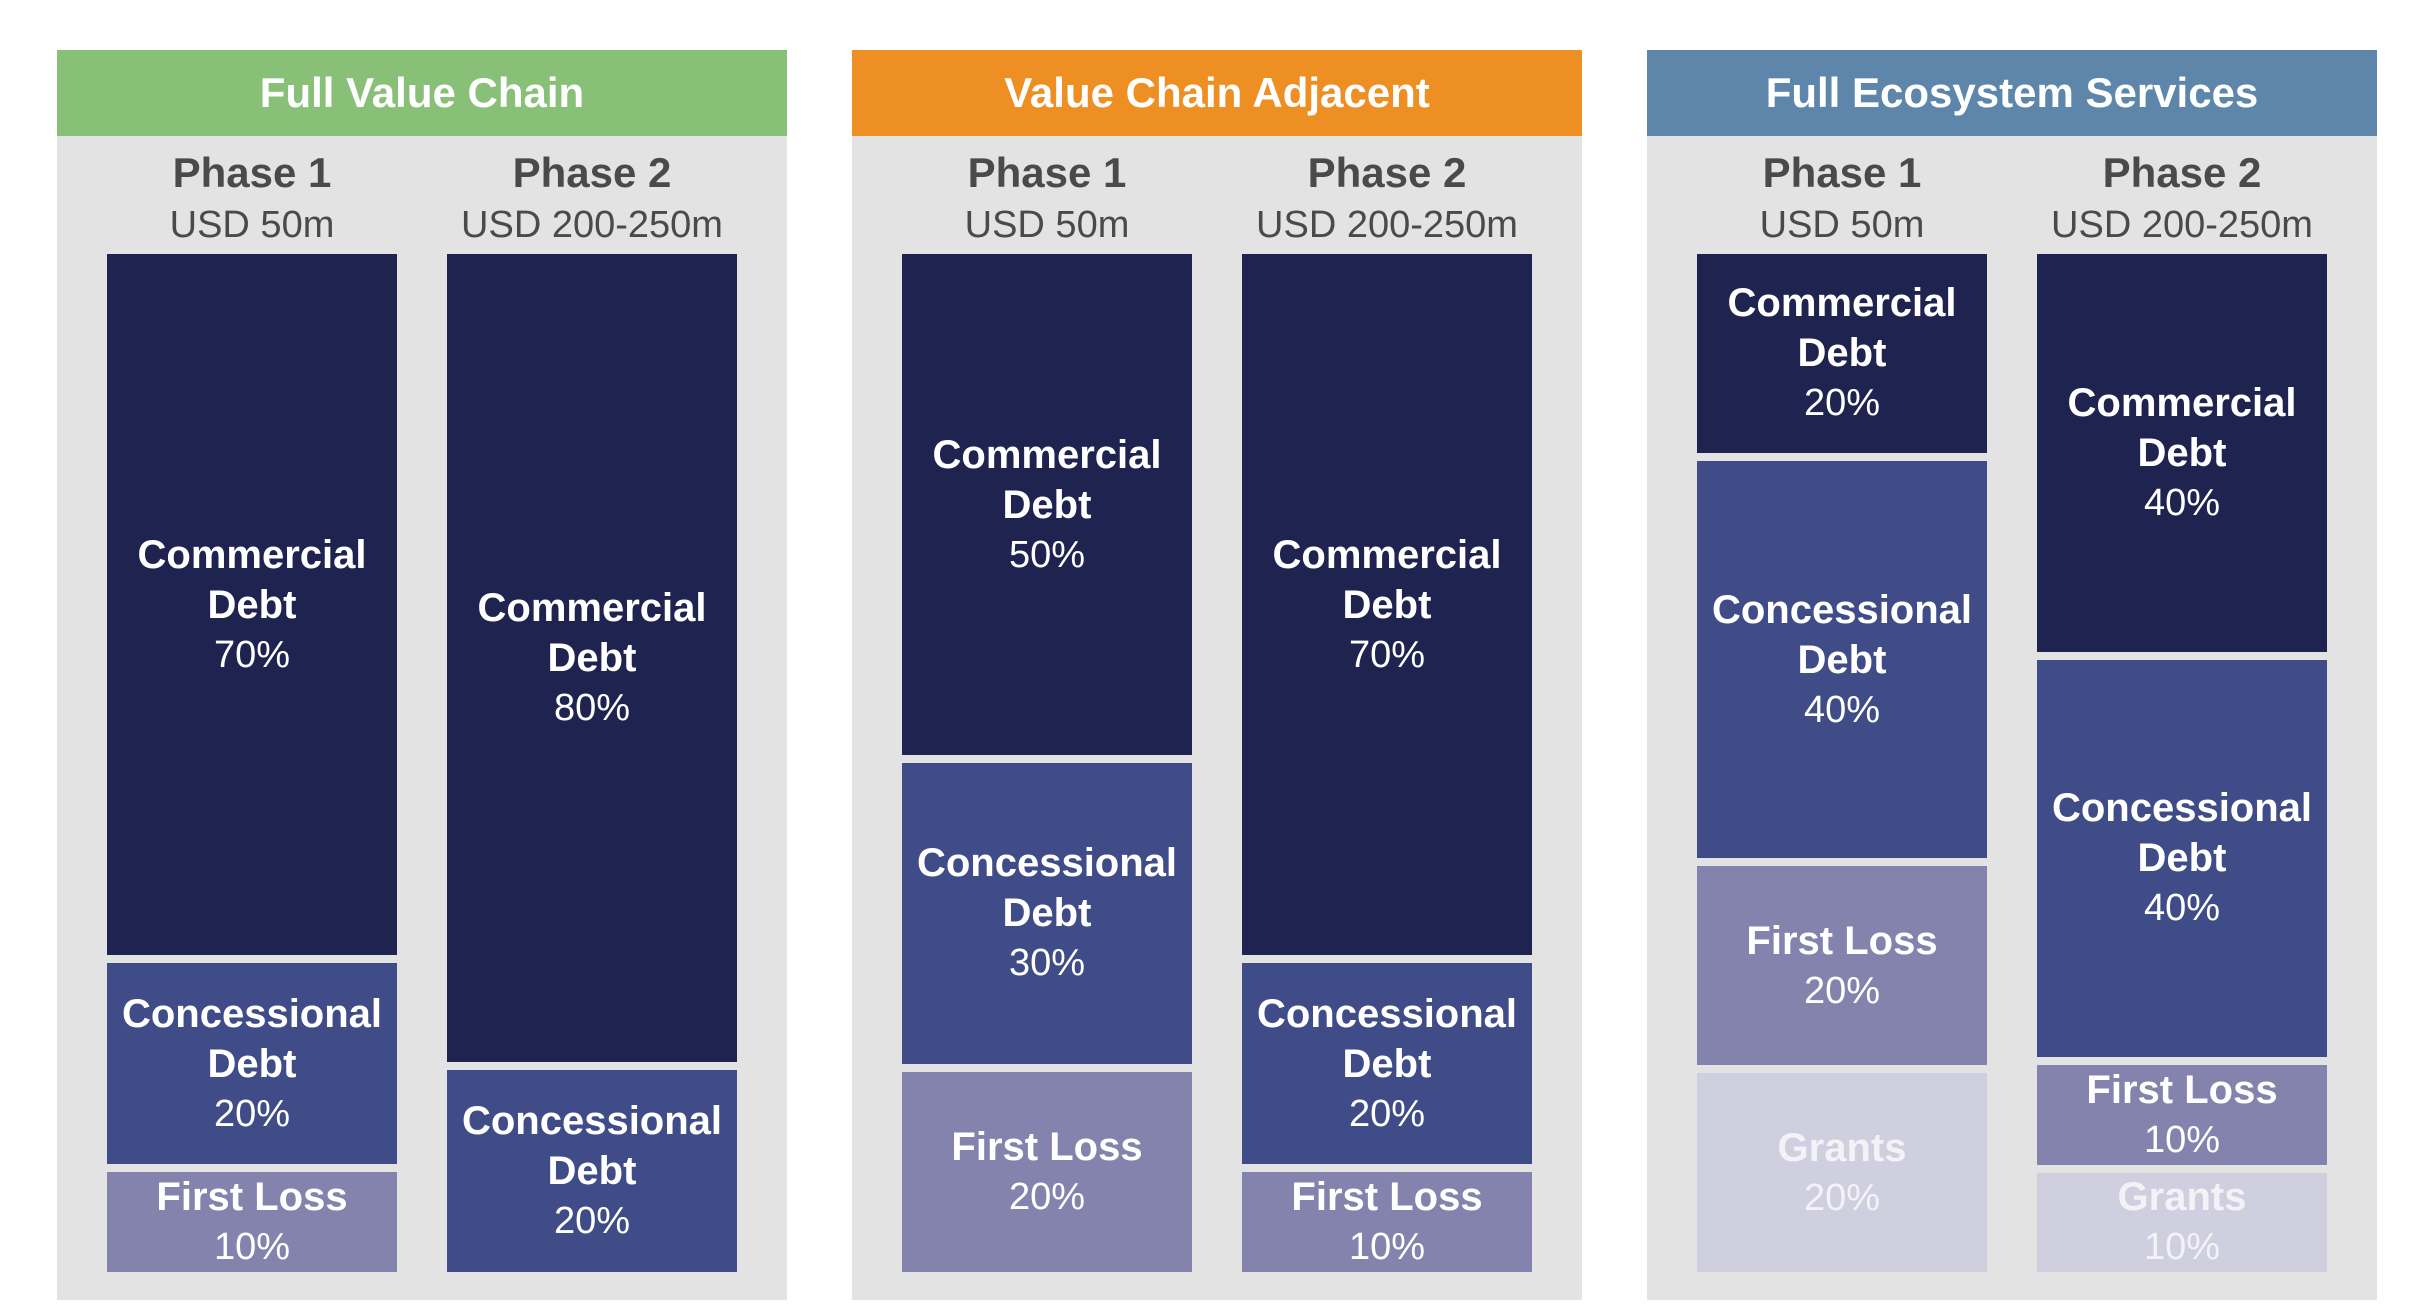  Describe the element at coordinates (1047, 554) in the screenshot. I see `segment-value-label: 50%` at that location.